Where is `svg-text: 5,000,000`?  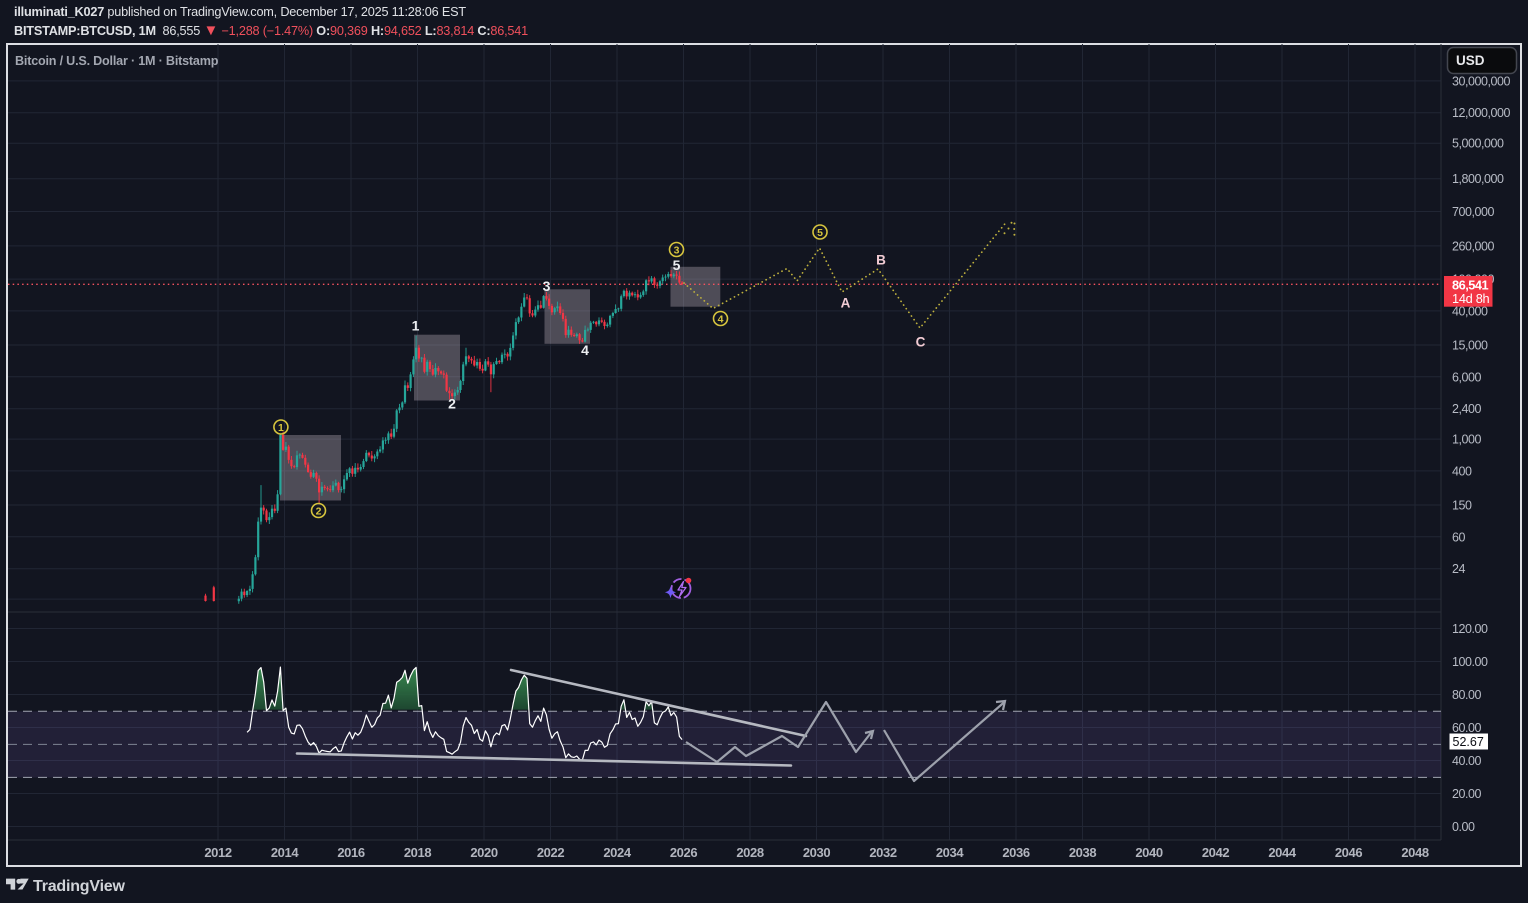
svg-text: 5,000,000 is located at coordinates (1478, 144).